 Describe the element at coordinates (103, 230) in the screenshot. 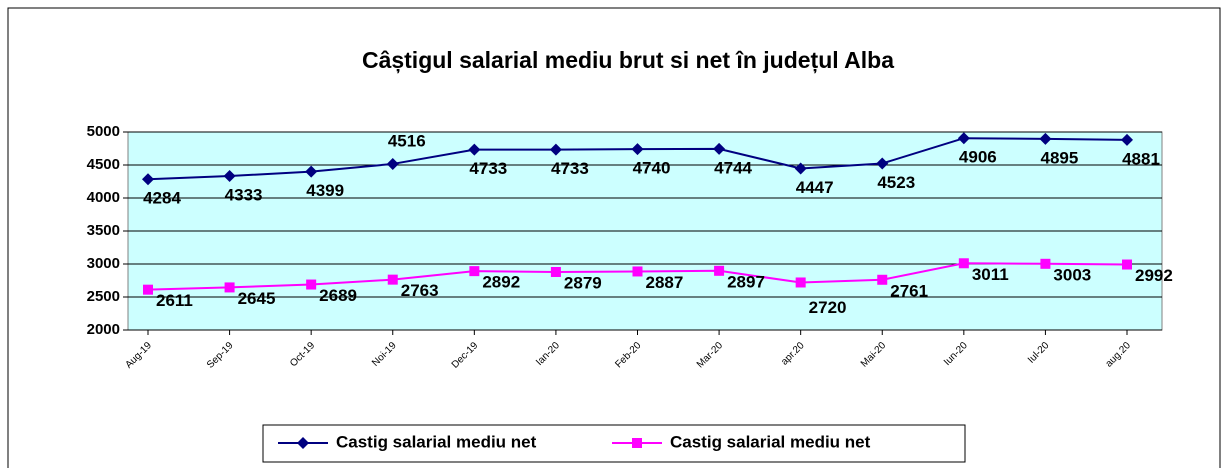

I see `y-tick-label: 3500` at that location.